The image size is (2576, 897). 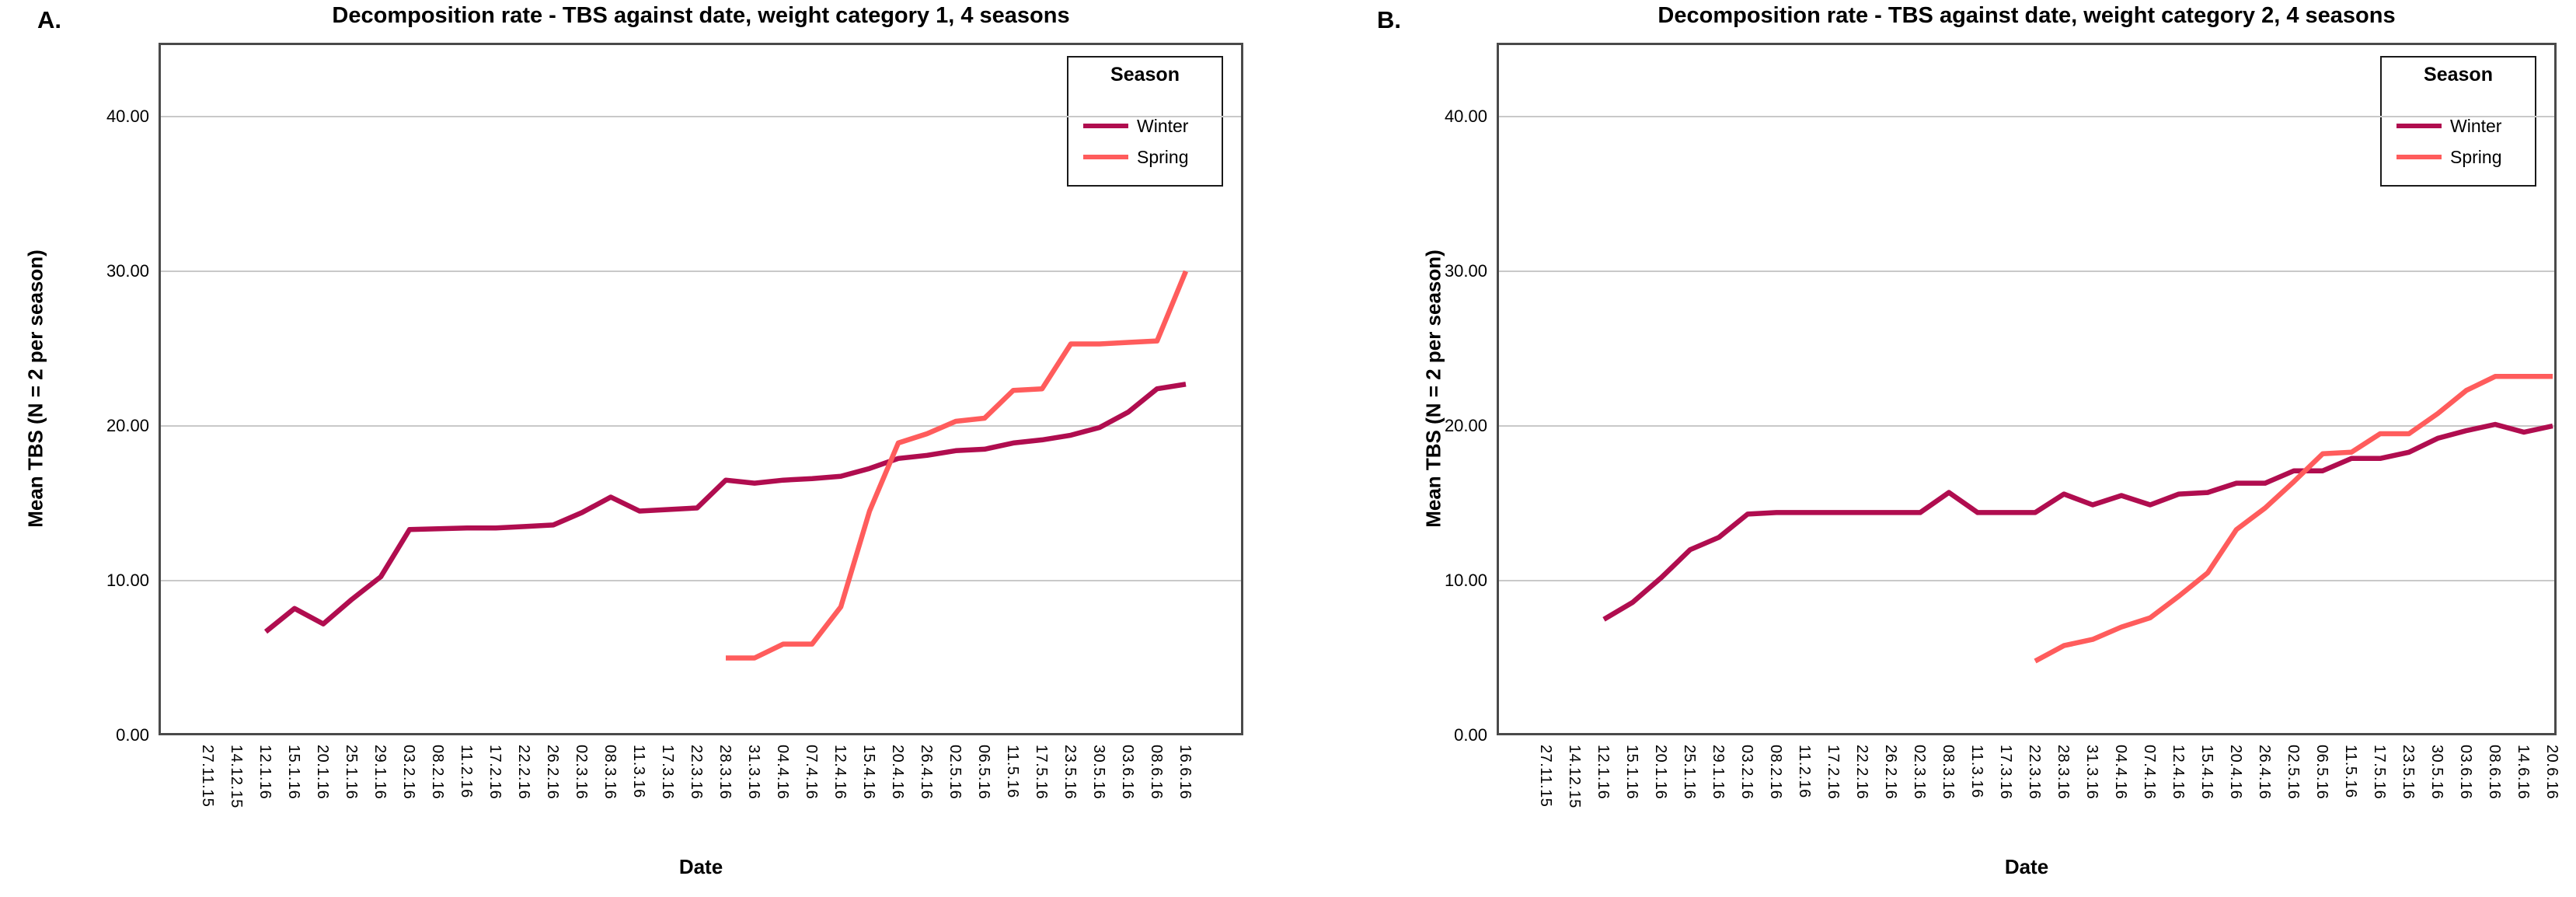 What do you see at coordinates (957, 465) in the screenshot?
I see `spring-series-line` at bounding box center [957, 465].